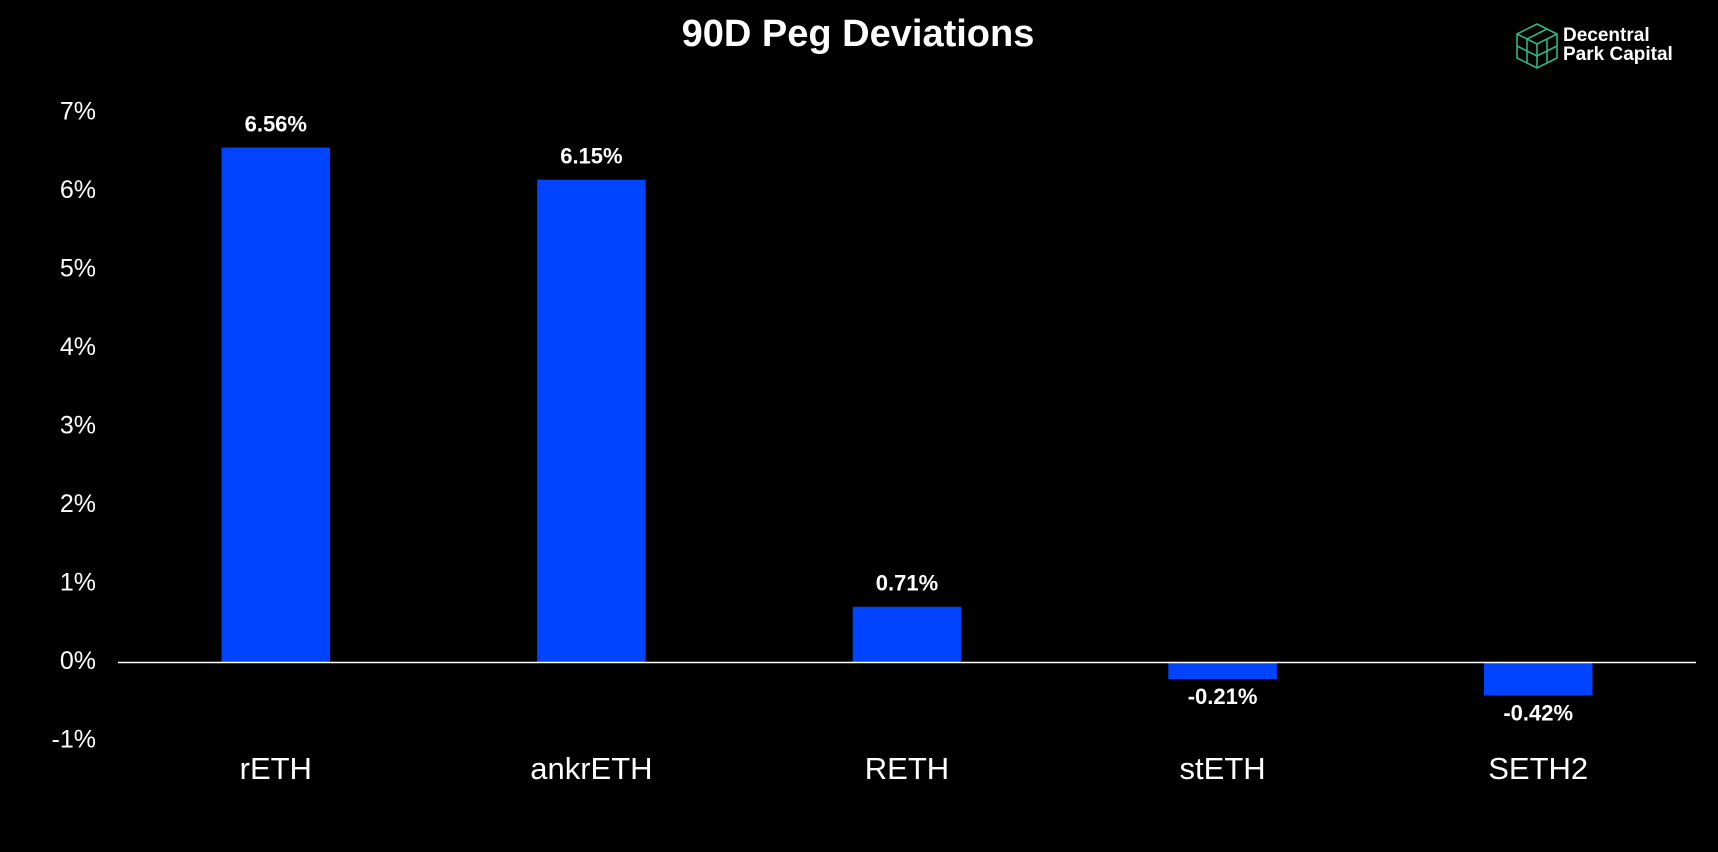  What do you see at coordinates (74, 740) in the screenshot?
I see `y-tick-label: -1%` at bounding box center [74, 740].